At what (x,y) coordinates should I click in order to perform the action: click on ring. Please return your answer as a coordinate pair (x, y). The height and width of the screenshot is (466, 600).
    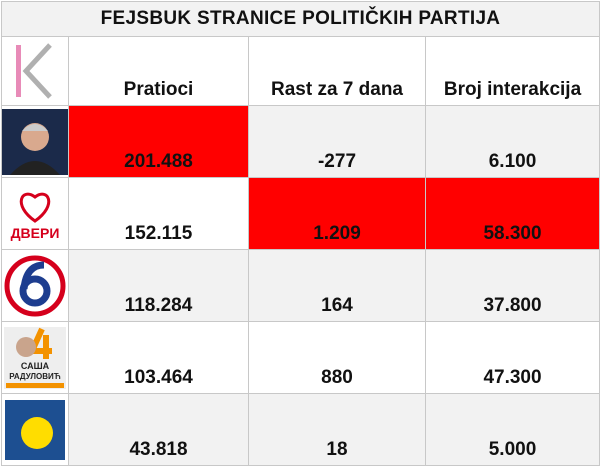
    Looking at the image, I should click on (35, 285).